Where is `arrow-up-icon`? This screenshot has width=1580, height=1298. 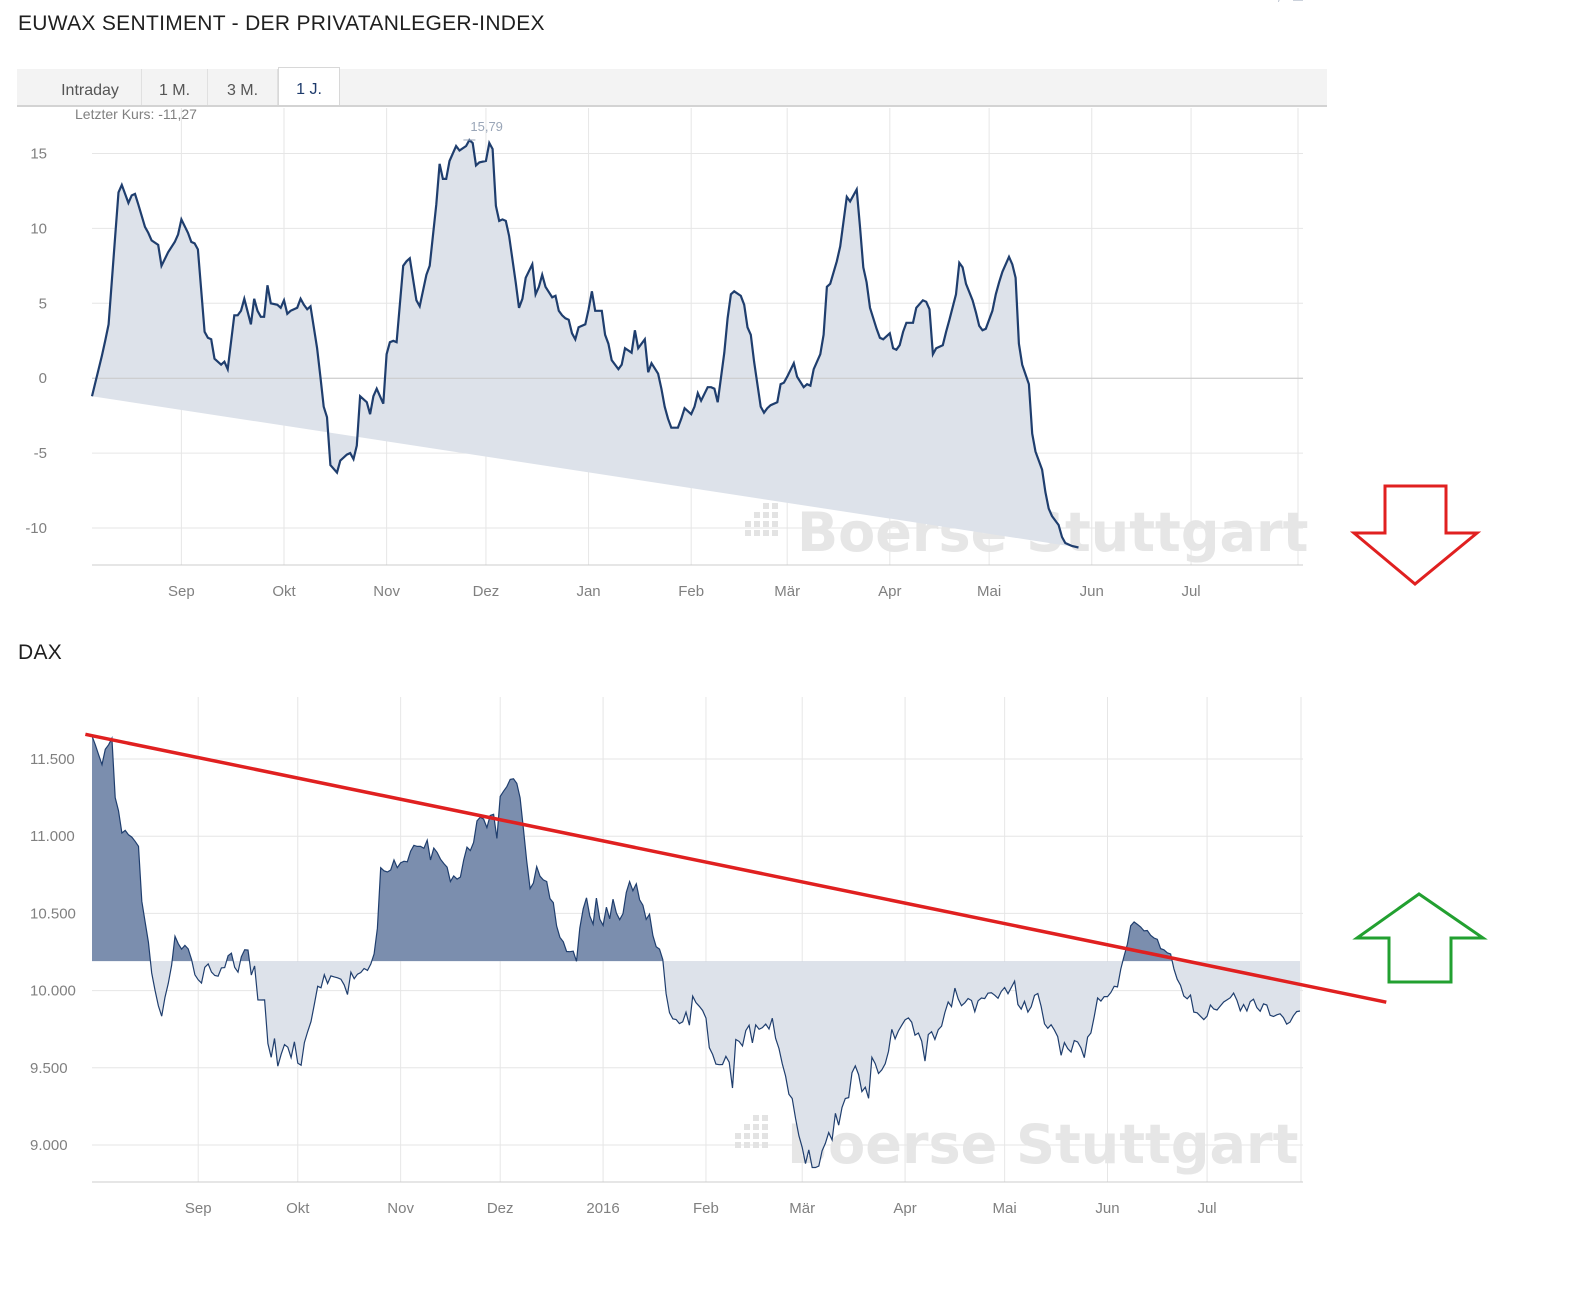 arrow-up-icon is located at coordinates (1420, 938).